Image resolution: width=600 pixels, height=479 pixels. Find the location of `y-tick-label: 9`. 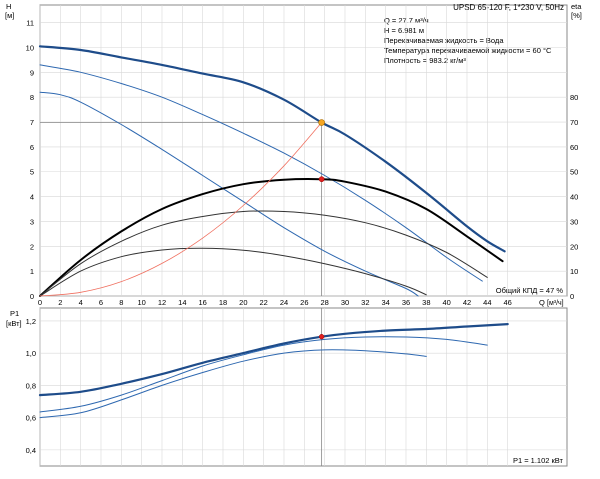

y-tick-label: 9 is located at coordinates (32, 72).